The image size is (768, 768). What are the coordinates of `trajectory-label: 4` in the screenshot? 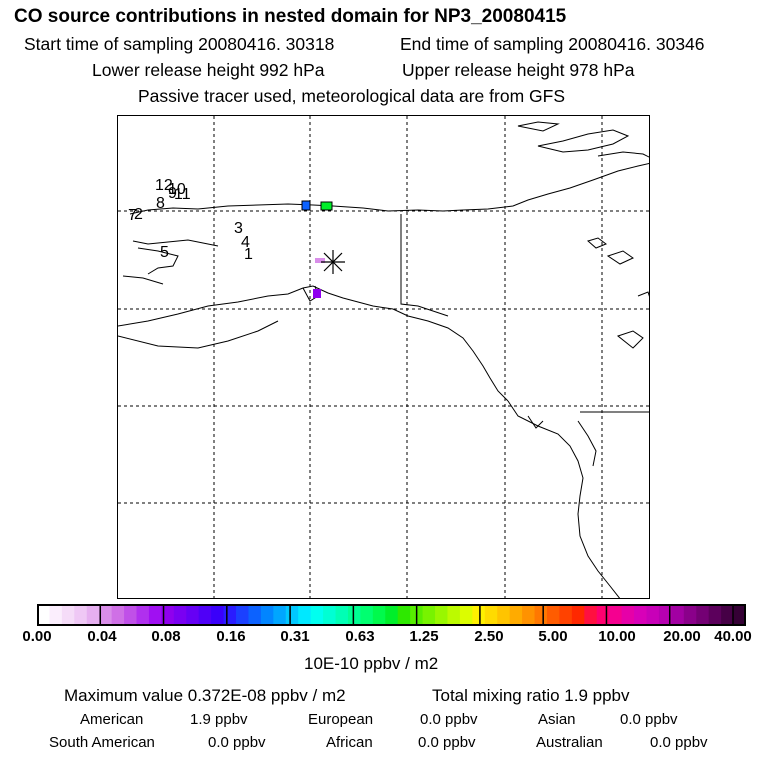 It's located at (245, 242).